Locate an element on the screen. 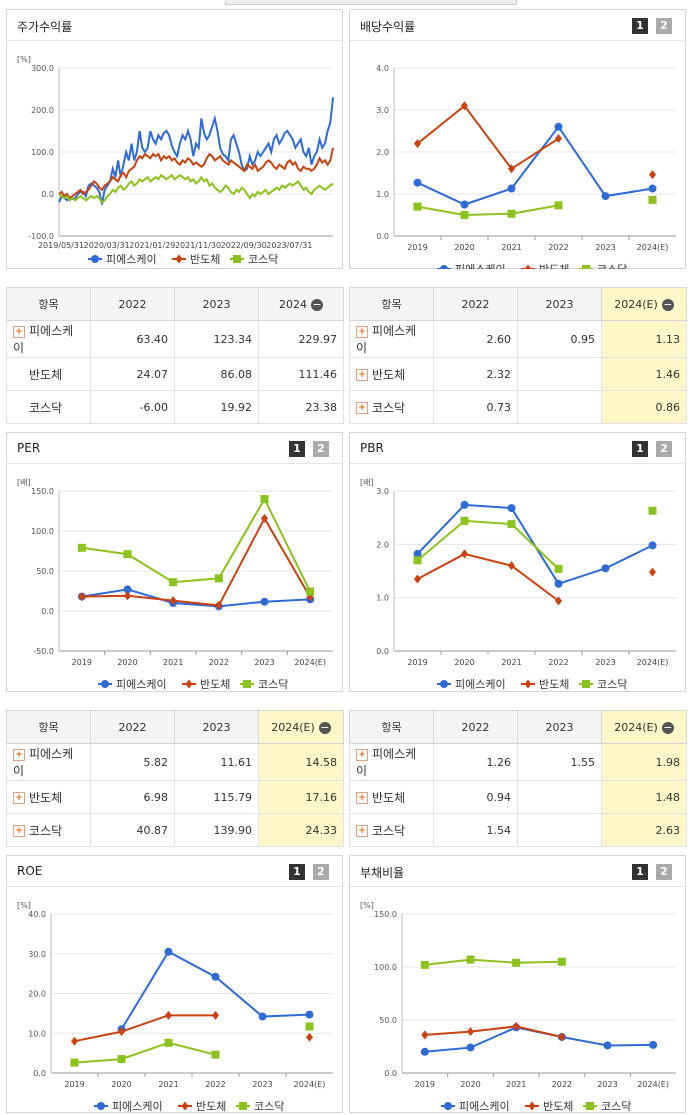  table-cell: 0.95 is located at coordinates (559, 339).